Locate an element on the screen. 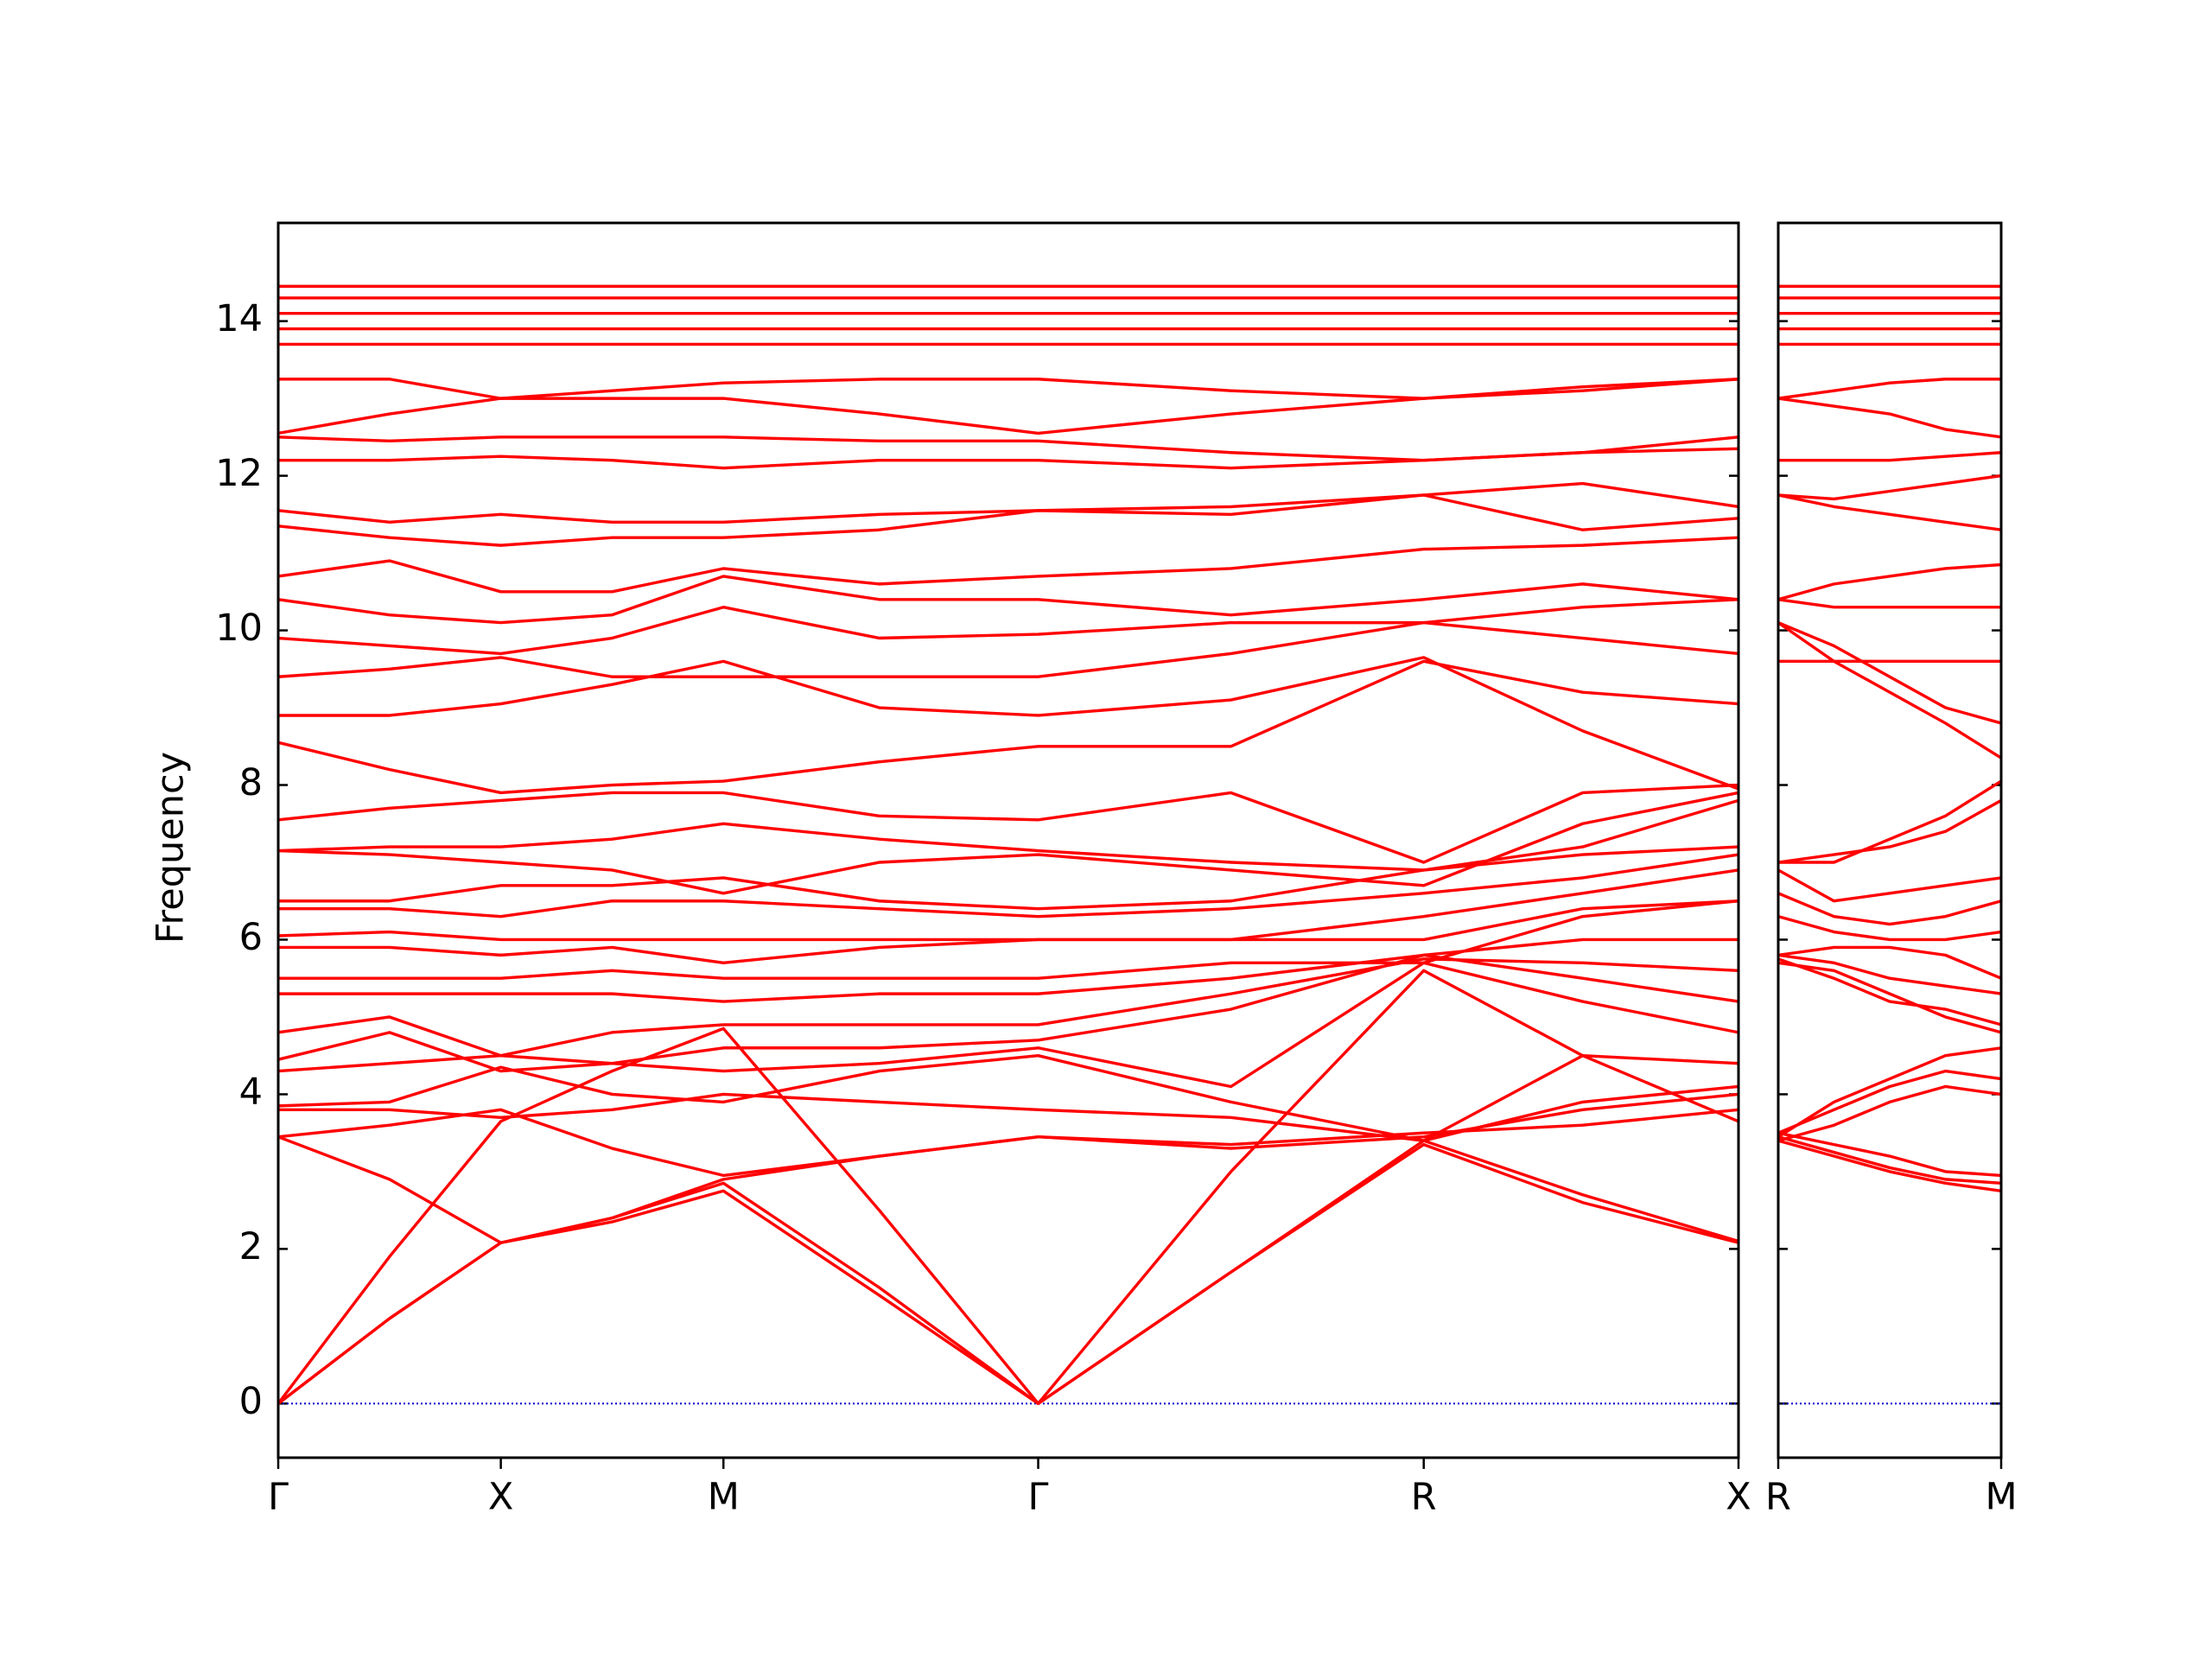 Image resolution: width=2212 pixels, height=1659 pixels. y-tick-label: 12 is located at coordinates (239, 473).